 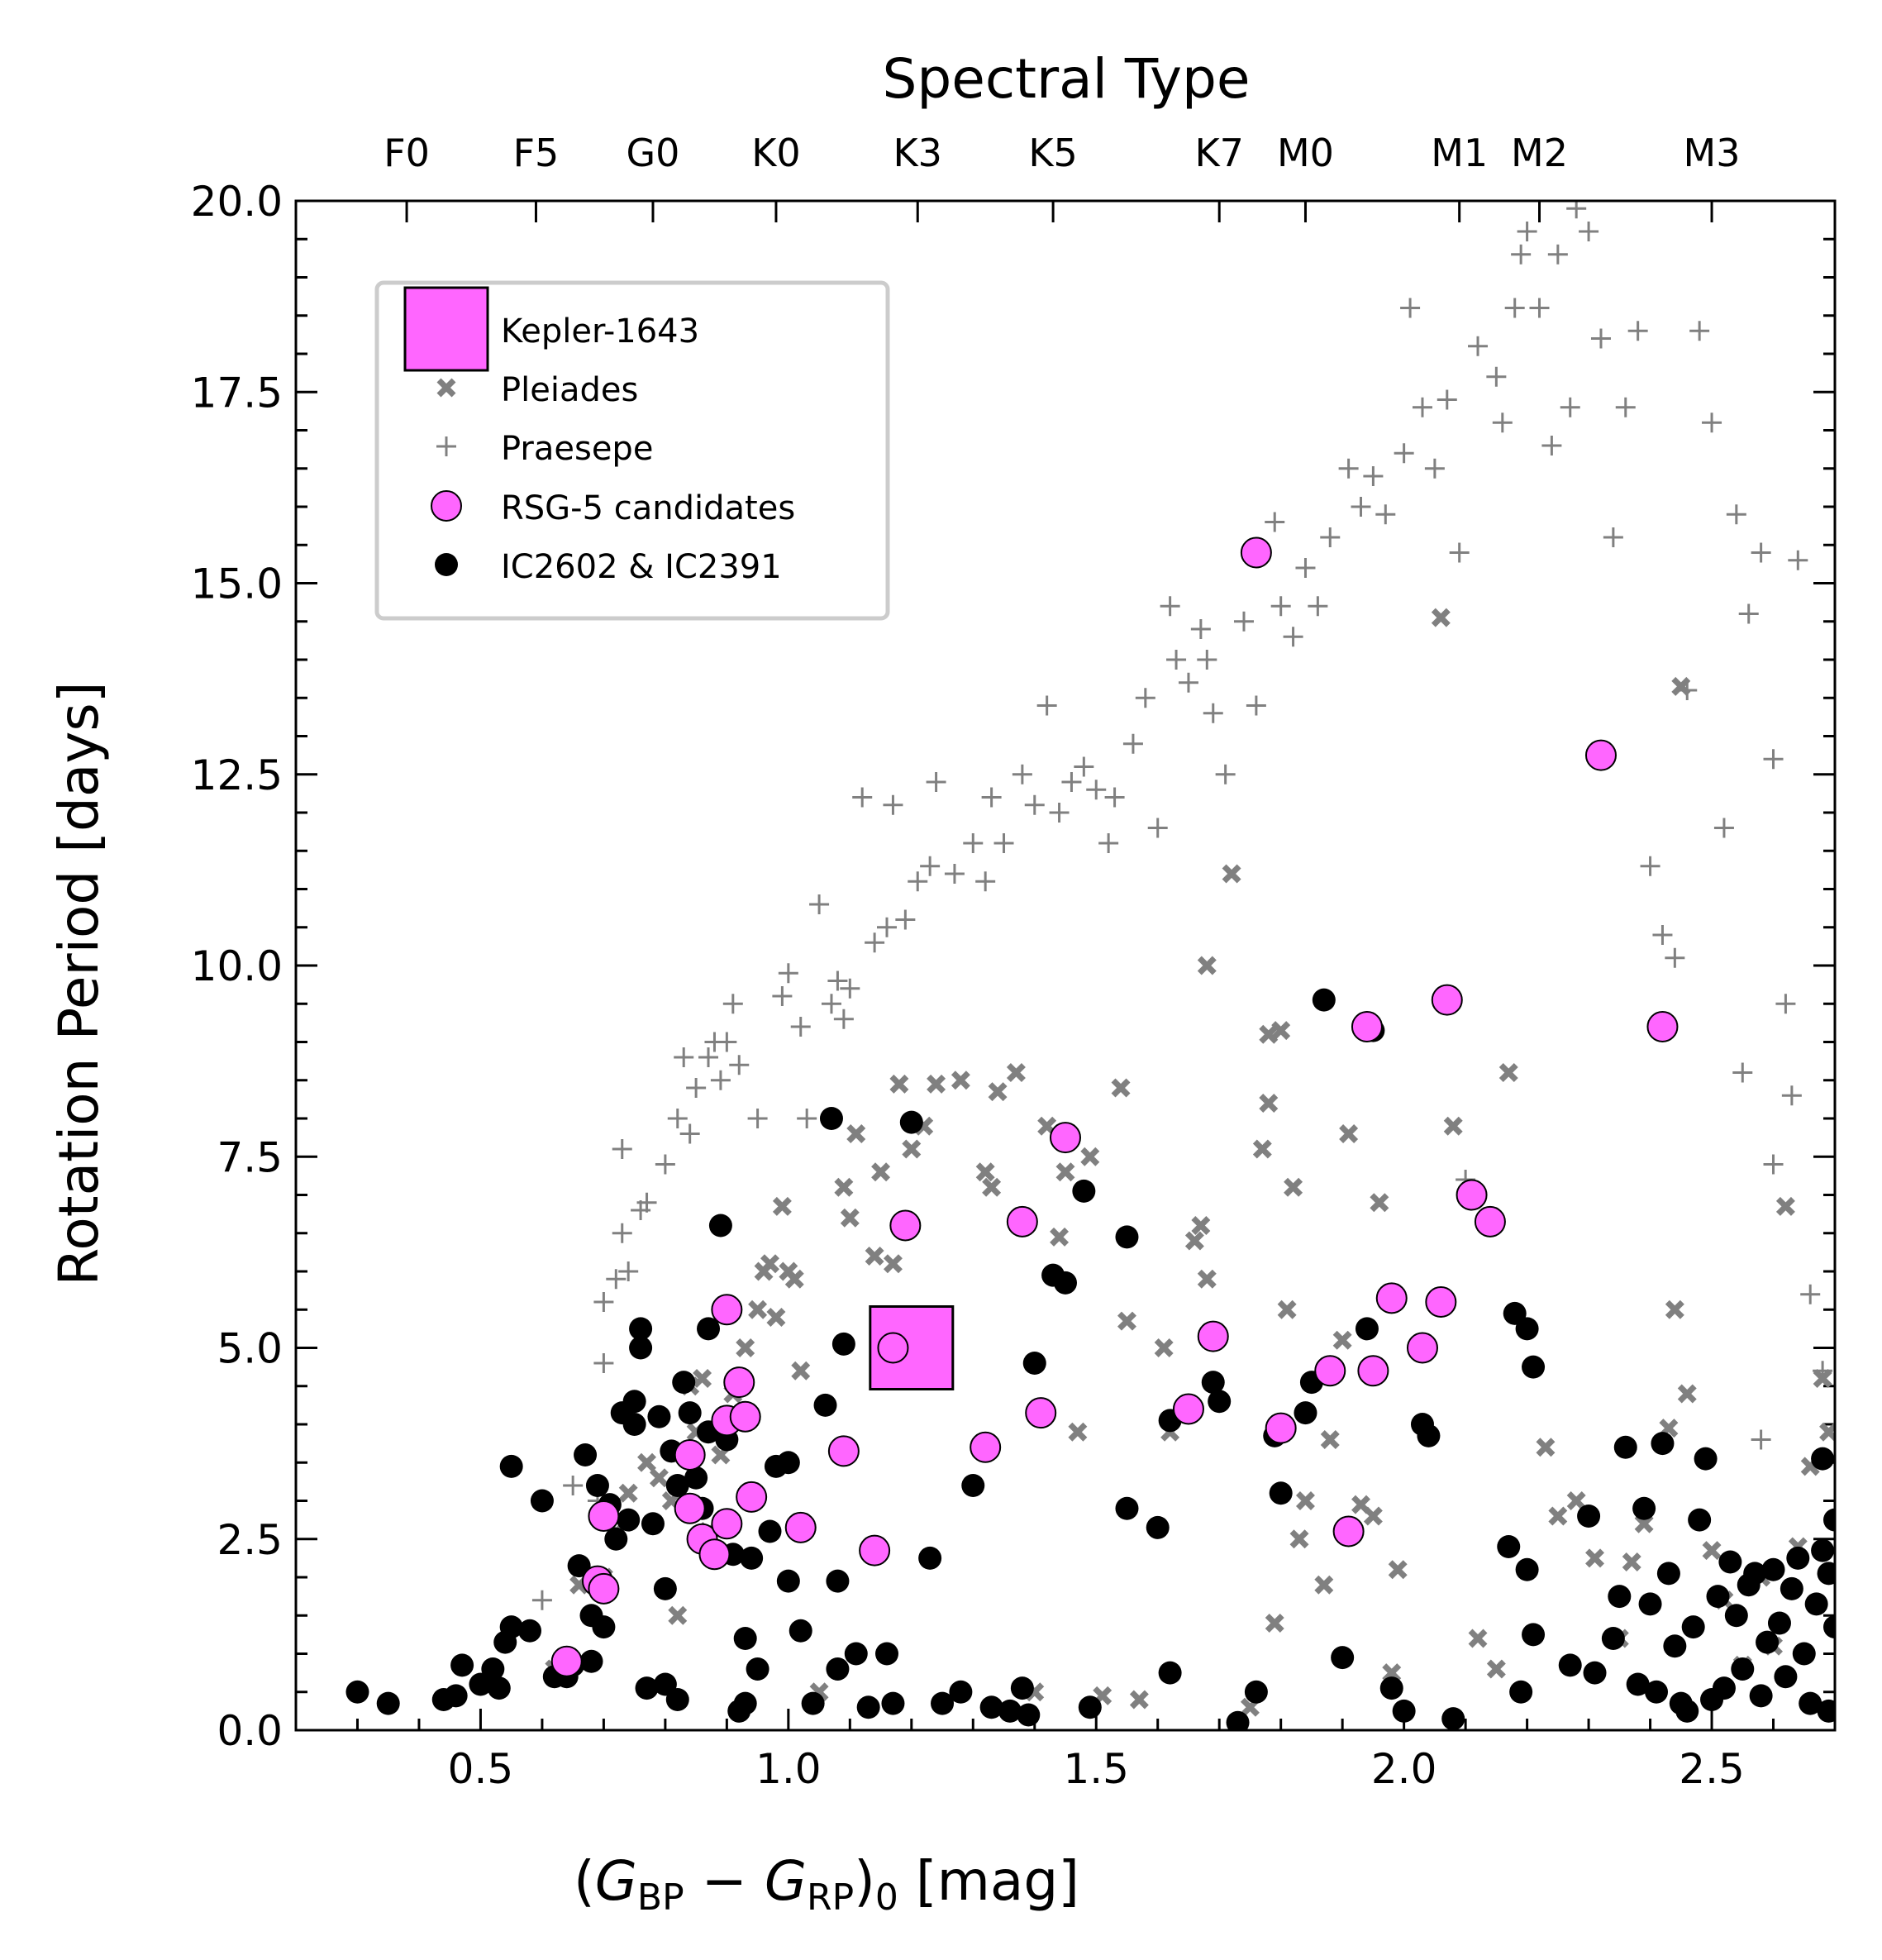 I want to click on legend-box, so click(x=632, y=450).